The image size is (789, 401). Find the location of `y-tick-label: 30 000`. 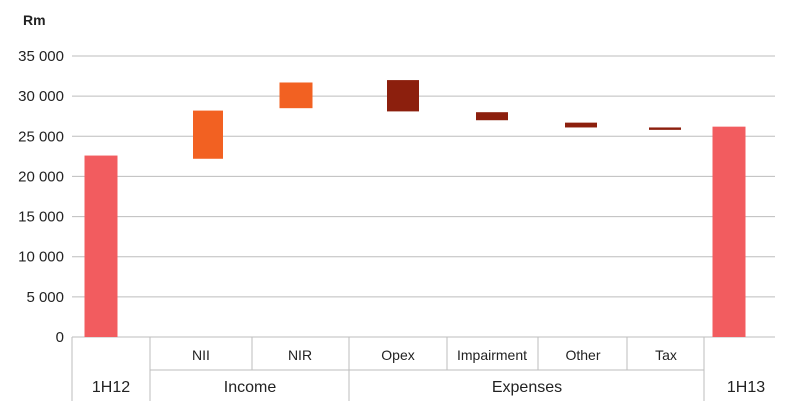

y-tick-label: 30 000 is located at coordinates (41, 96).